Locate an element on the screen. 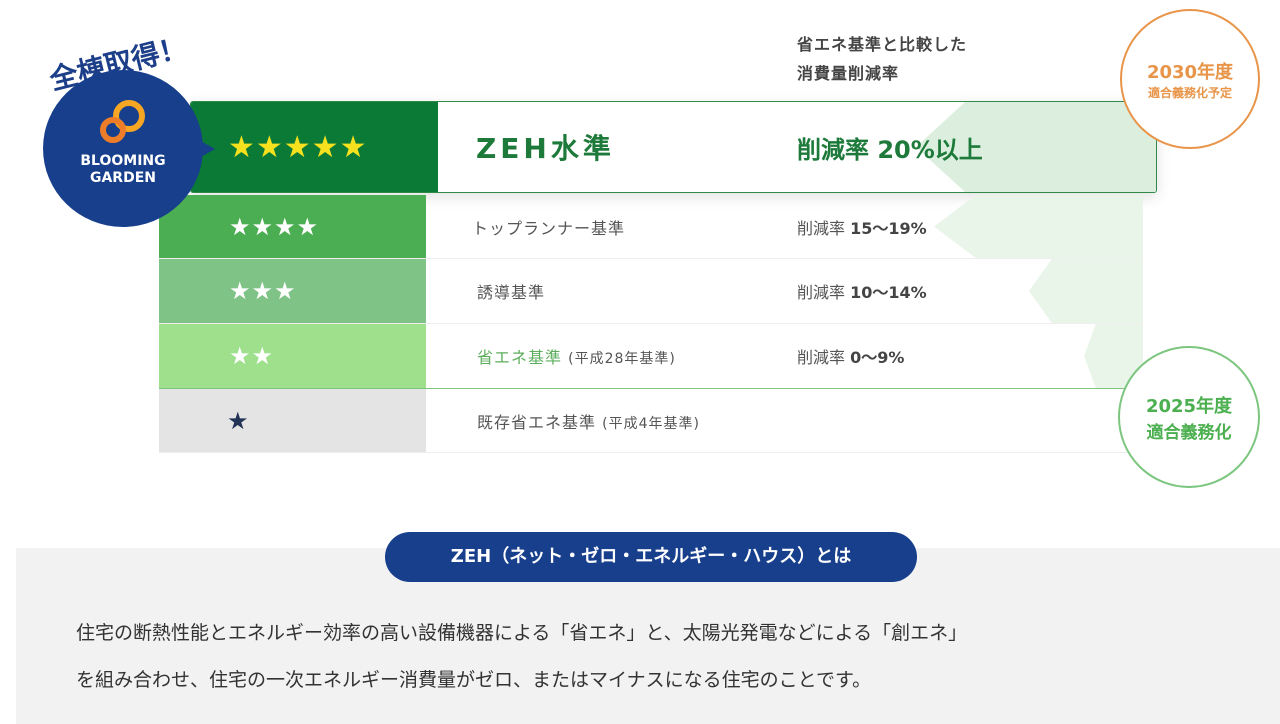  bubble-2030: 2030年度 適合義務化予定 is located at coordinates (1190, 79).